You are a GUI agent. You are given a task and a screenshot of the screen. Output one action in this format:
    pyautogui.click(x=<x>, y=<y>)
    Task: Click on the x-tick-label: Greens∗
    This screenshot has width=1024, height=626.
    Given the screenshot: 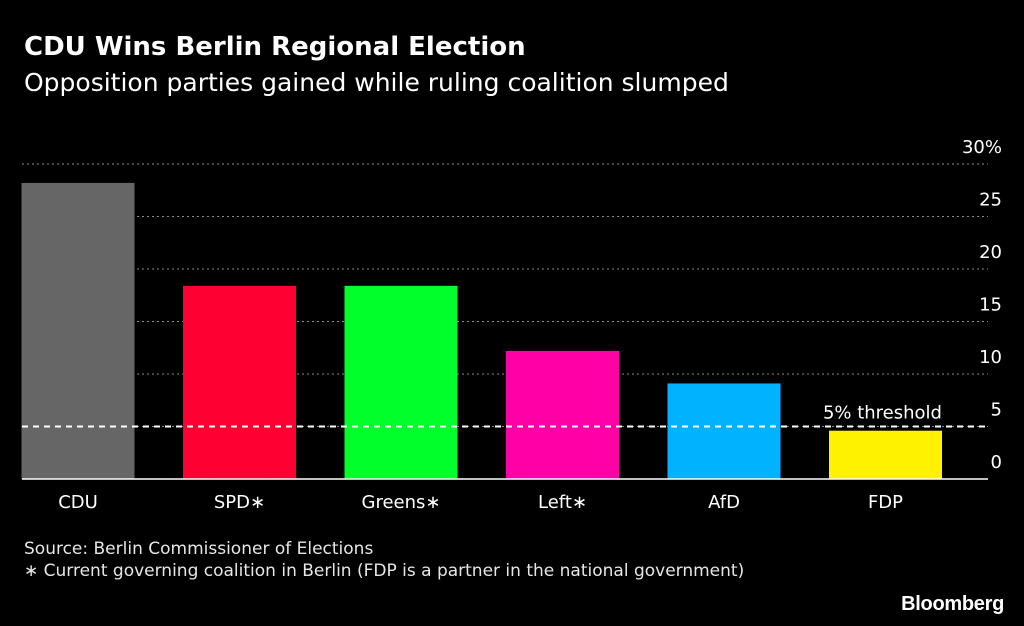 What is the action you would take?
    pyautogui.click(x=401, y=502)
    